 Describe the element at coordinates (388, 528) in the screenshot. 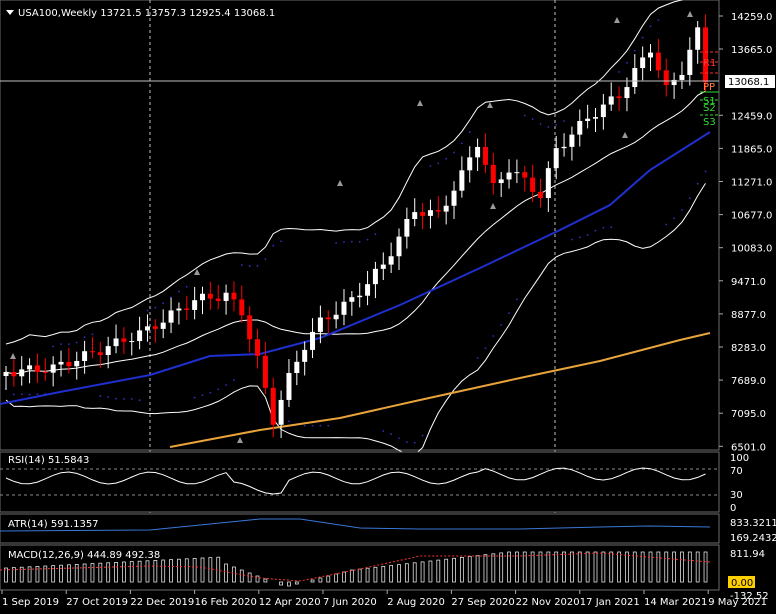

I see `atr-panel: ATR(14) 591.1357 833.3211 169.2432` at that location.